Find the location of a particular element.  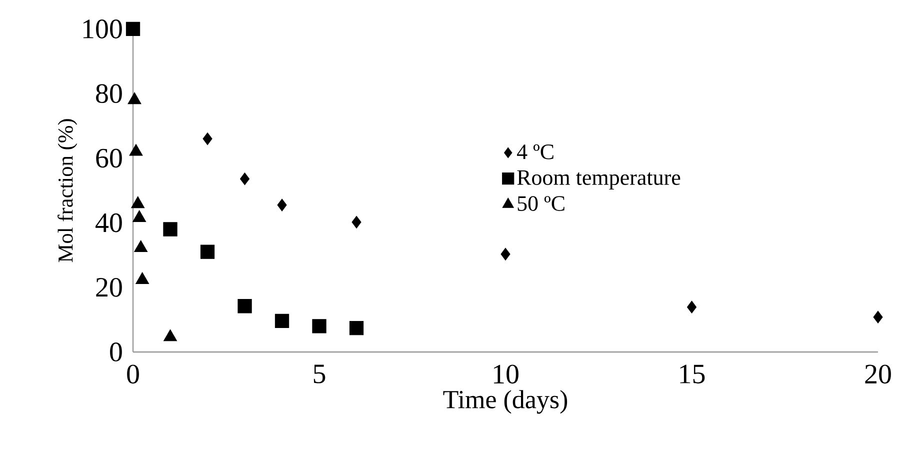

y-tick-label: 80 is located at coordinates (109, 94).